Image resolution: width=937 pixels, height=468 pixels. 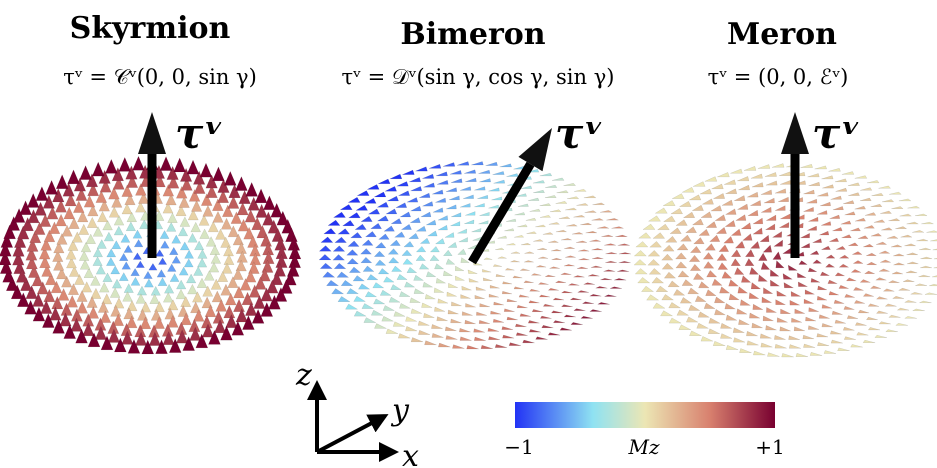 What do you see at coordinates (353, 421) in the screenshot?
I see `axis-triad` at bounding box center [353, 421].